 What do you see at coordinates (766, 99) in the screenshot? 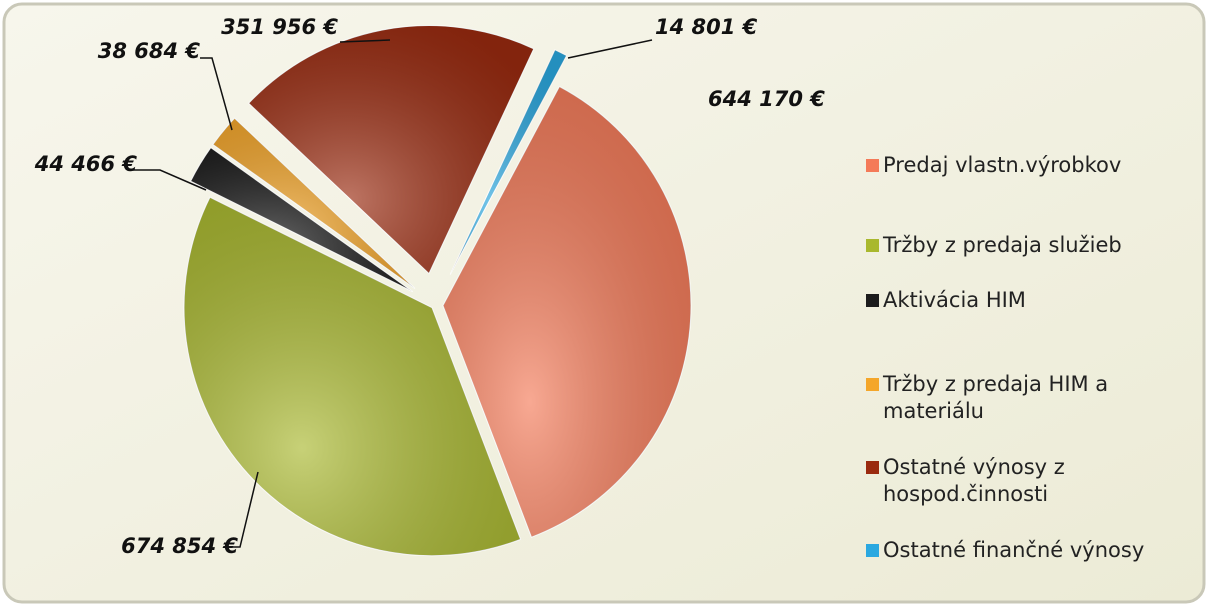
I see `data-label: 644 170 €` at bounding box center [766, 99].